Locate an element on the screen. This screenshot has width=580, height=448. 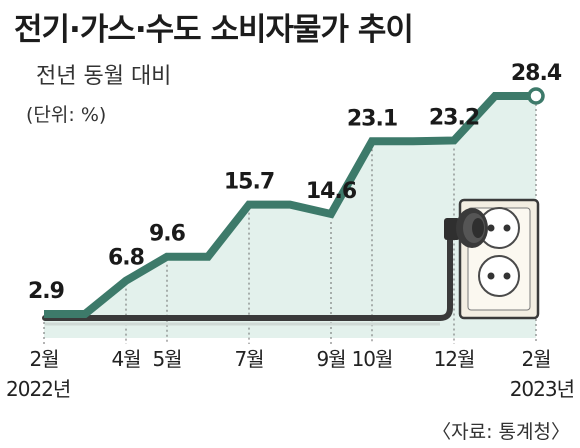
x-year-label: 2022년 is located at coordinates (38, 389).